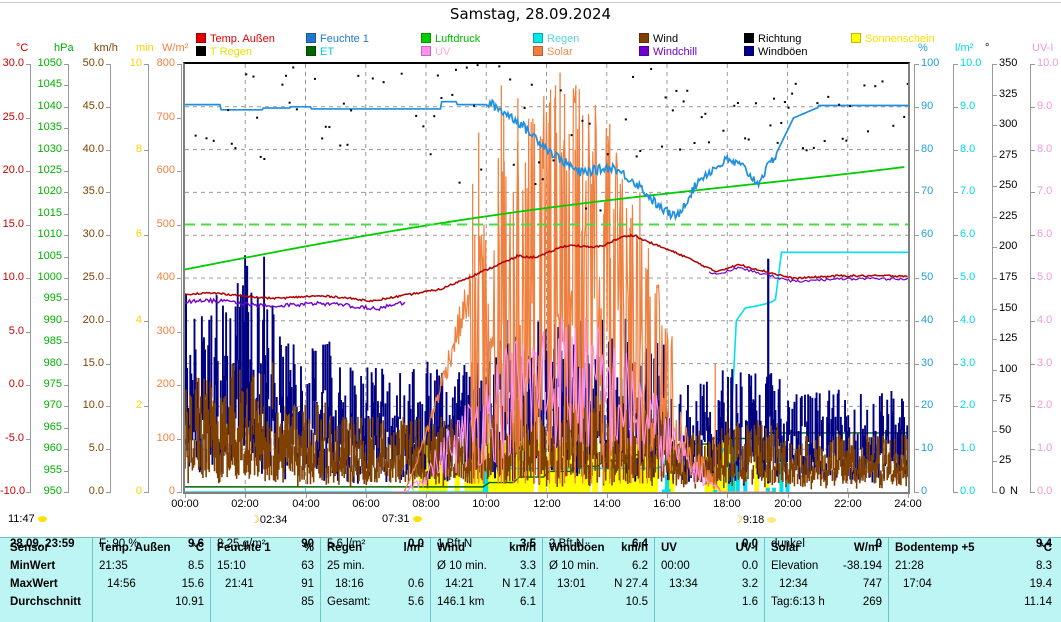 The height and width of the screenshot is (622, 1061). Describe the element at coordinates (749, 38) in the screenshot. I see `legend-swatch-richtung` at that location.